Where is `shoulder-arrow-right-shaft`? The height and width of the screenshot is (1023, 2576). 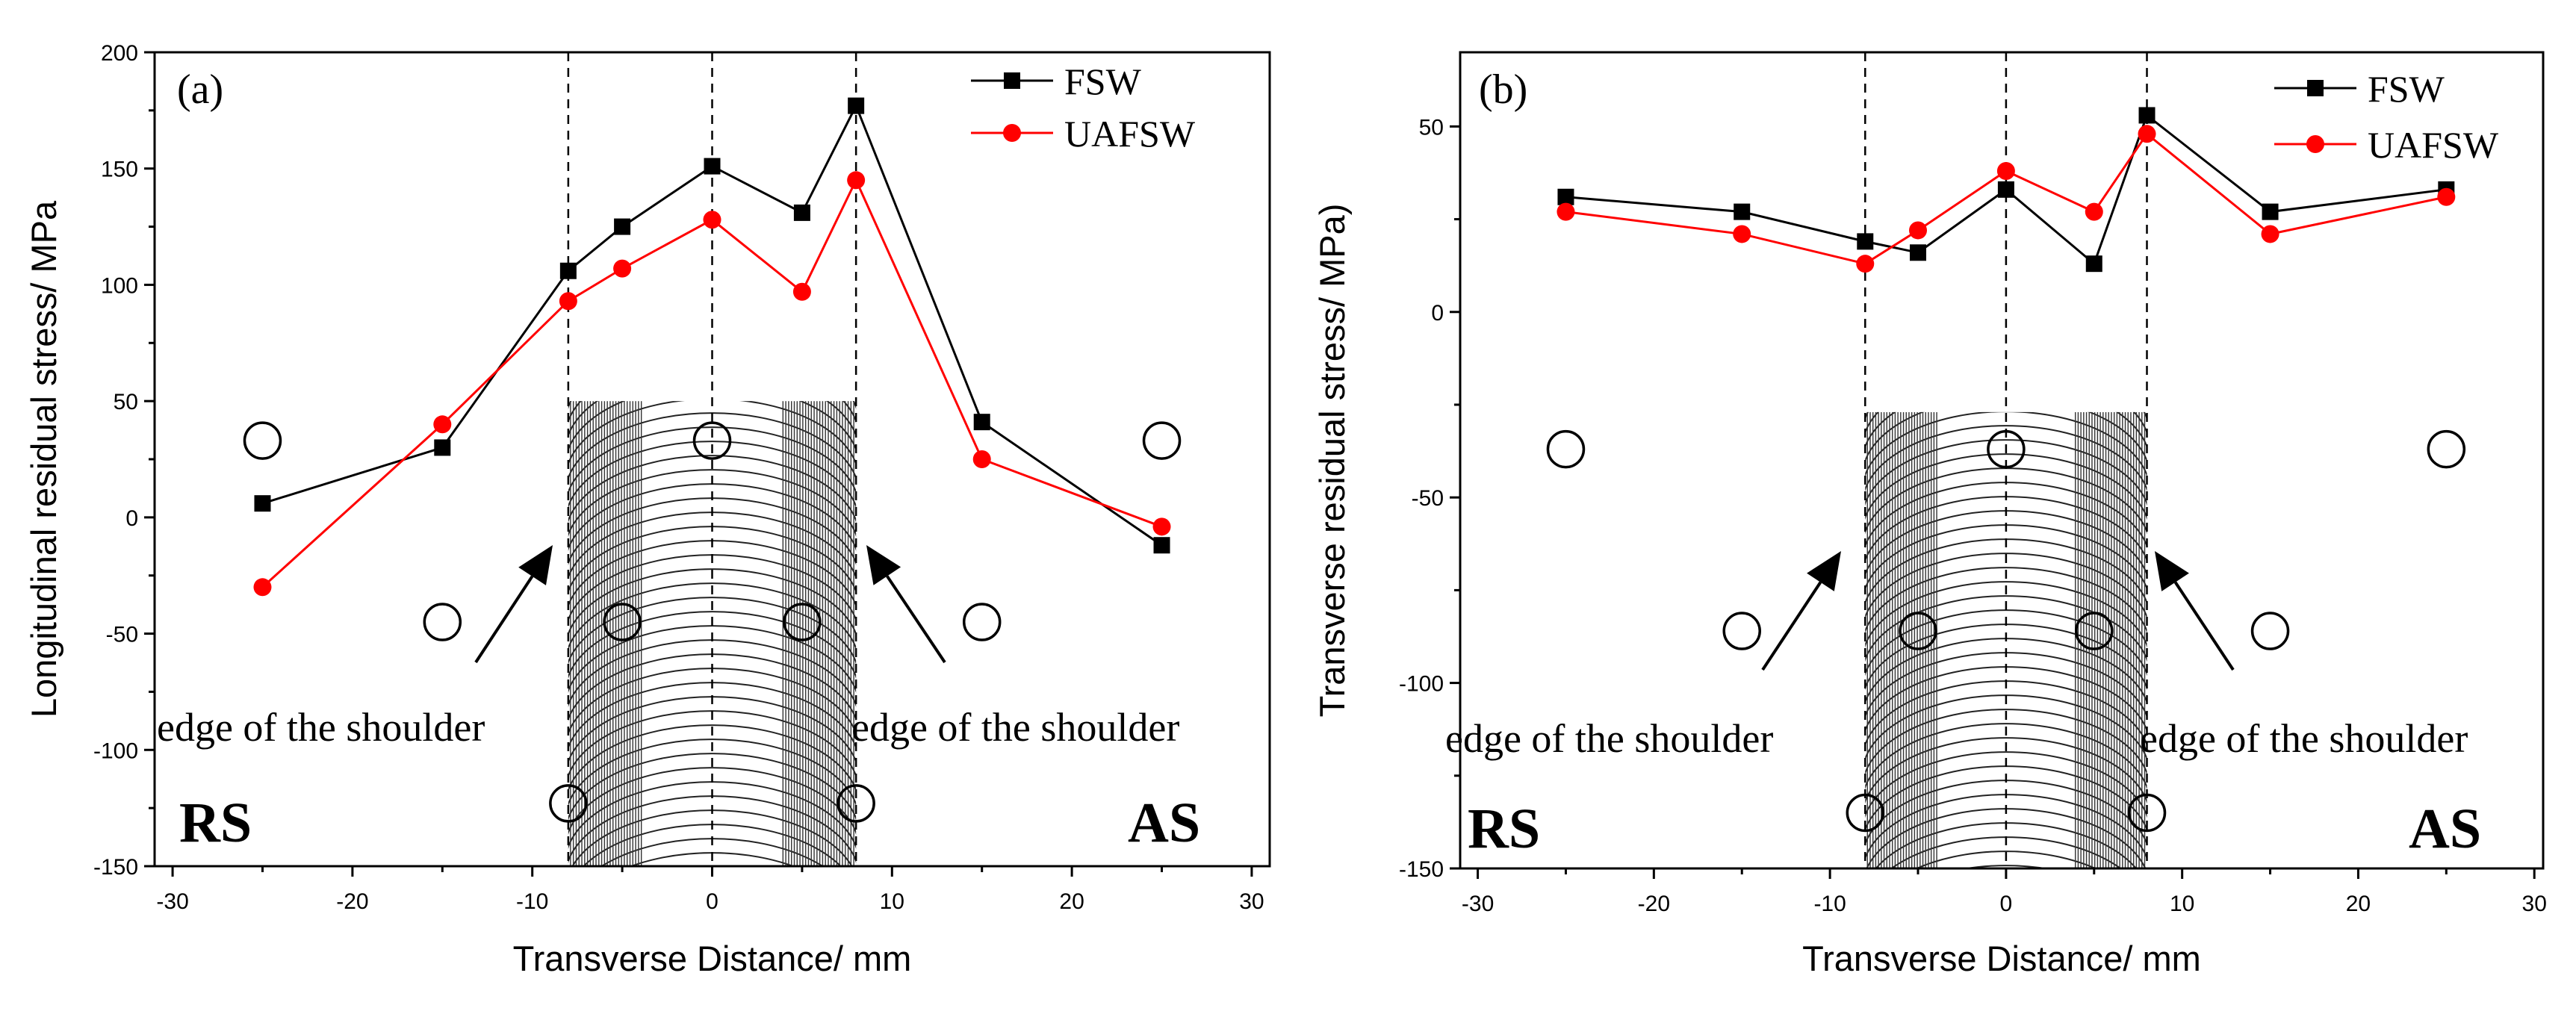
shoulder-arrow-right-shaft is located at coordinates (916, 619).